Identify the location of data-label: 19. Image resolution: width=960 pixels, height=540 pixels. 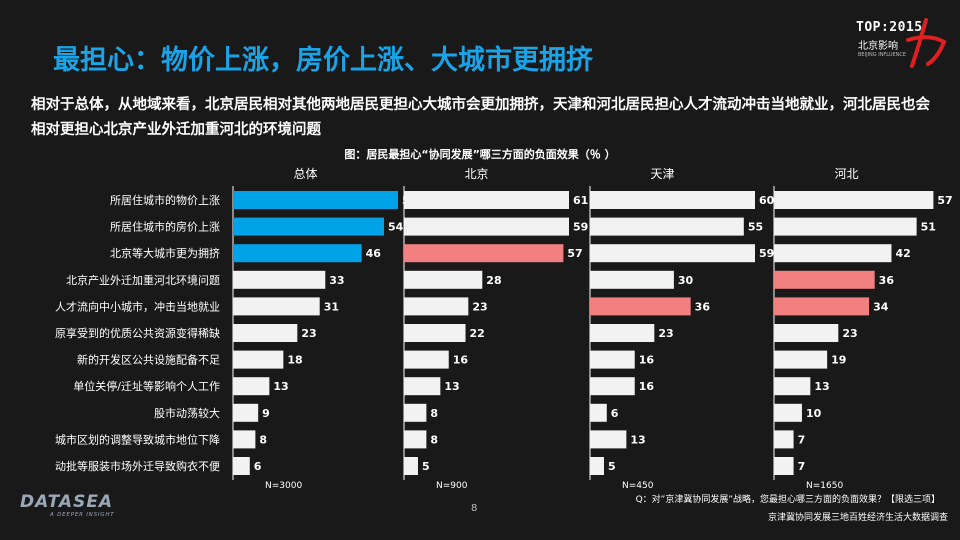
(838, 360).